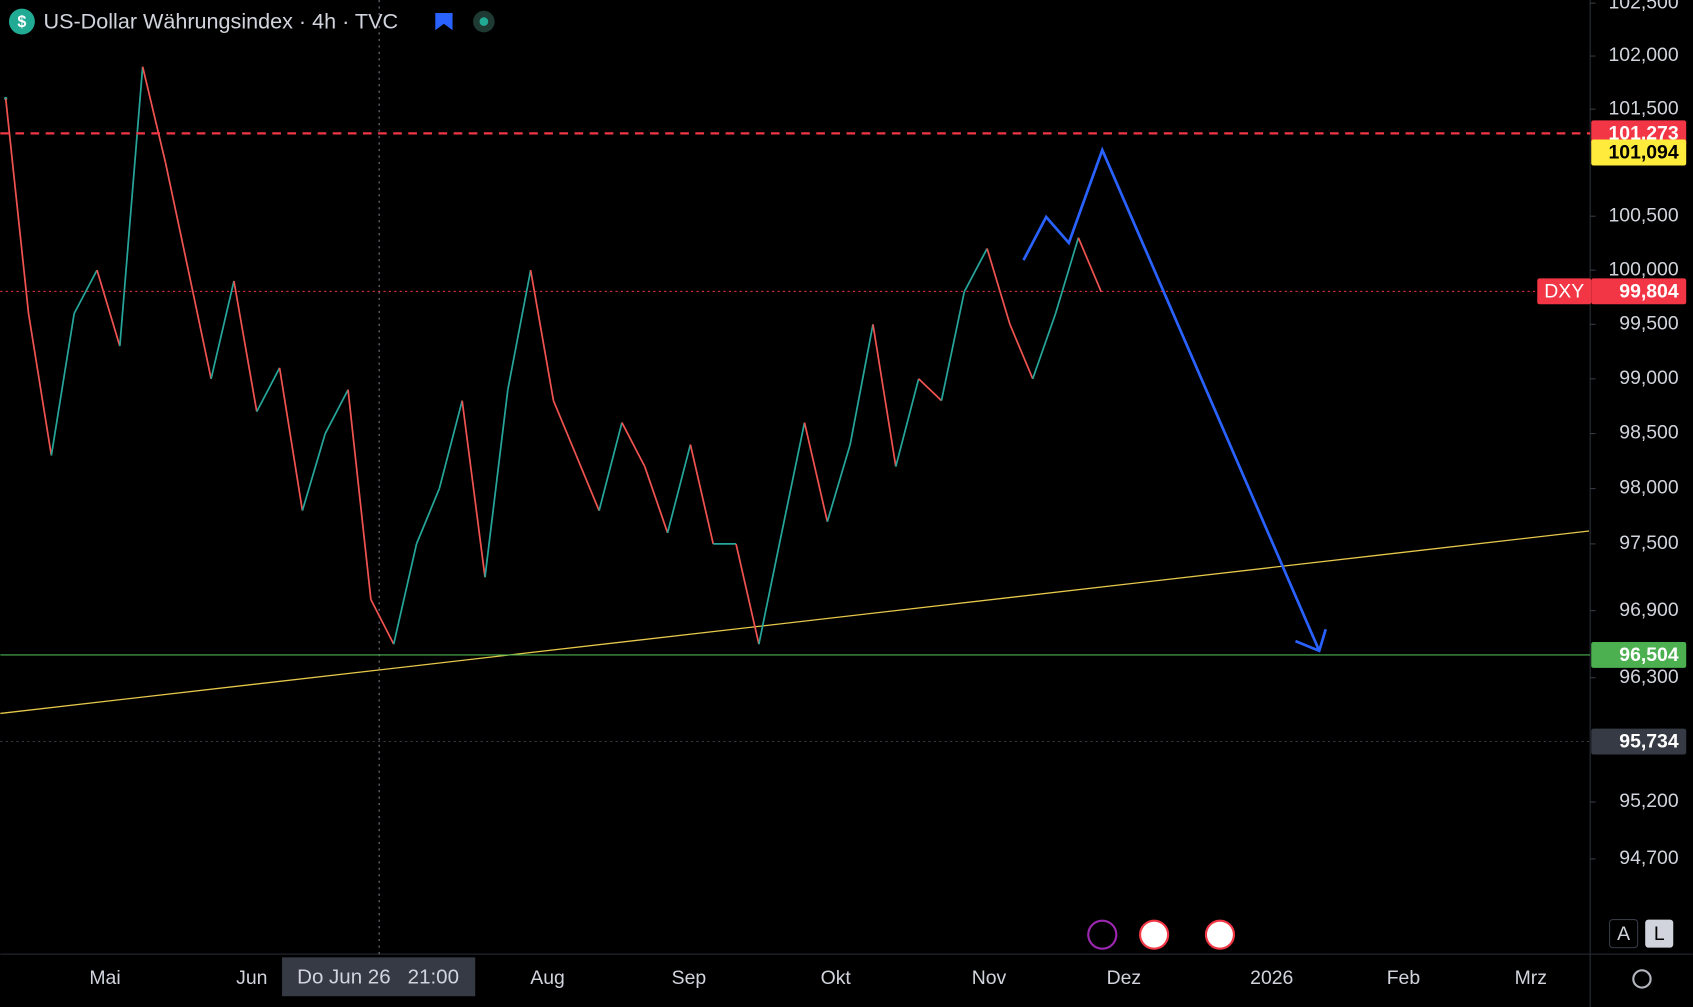 The image size is (1693, 1007). Describe the element at coordinates (1643, 269) in the screenshot. I see `y-tick-label: 100,000` at that location.